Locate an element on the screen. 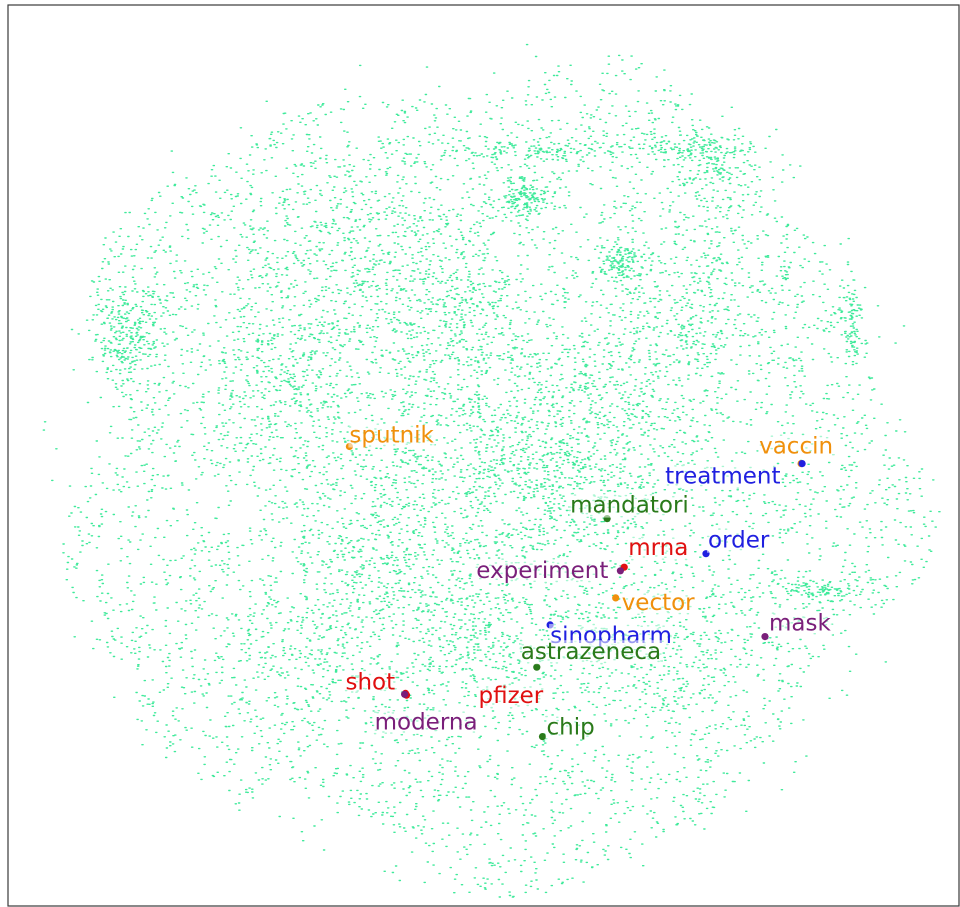 This screenshot has height=907, width=960. point-chip is located at coordinates (542, 737).